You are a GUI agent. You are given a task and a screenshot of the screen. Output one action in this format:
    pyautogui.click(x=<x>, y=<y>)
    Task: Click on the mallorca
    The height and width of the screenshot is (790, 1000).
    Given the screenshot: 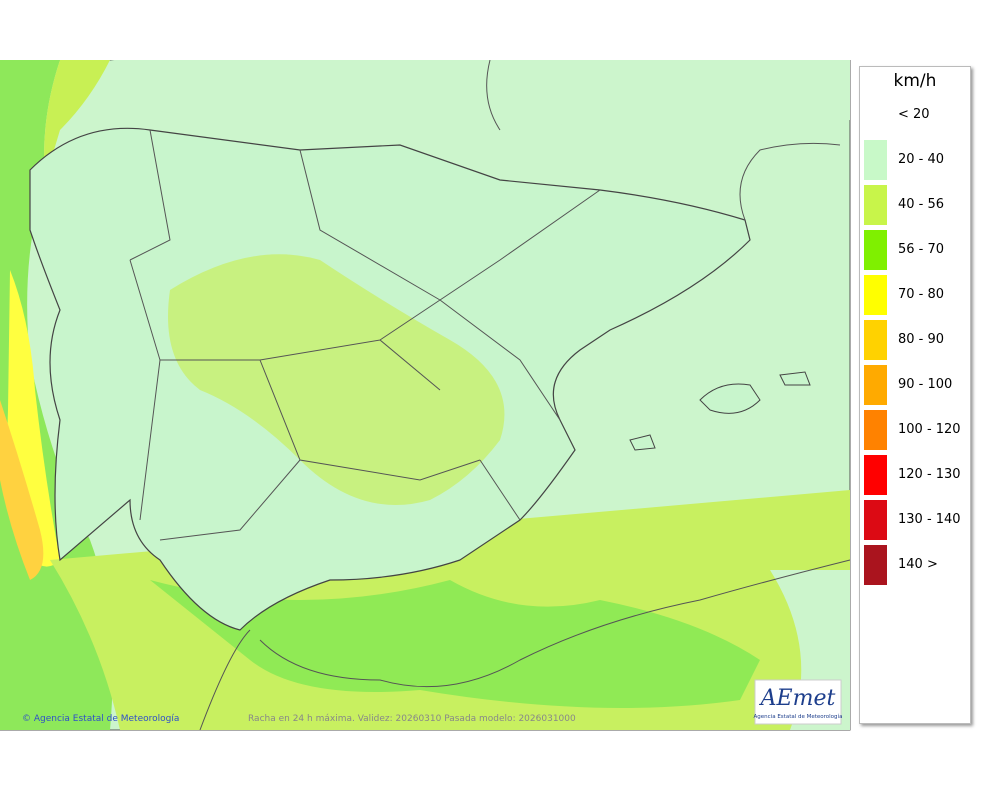 What is the action you would take?
    pyautogui.click(x=730, y=398)
    